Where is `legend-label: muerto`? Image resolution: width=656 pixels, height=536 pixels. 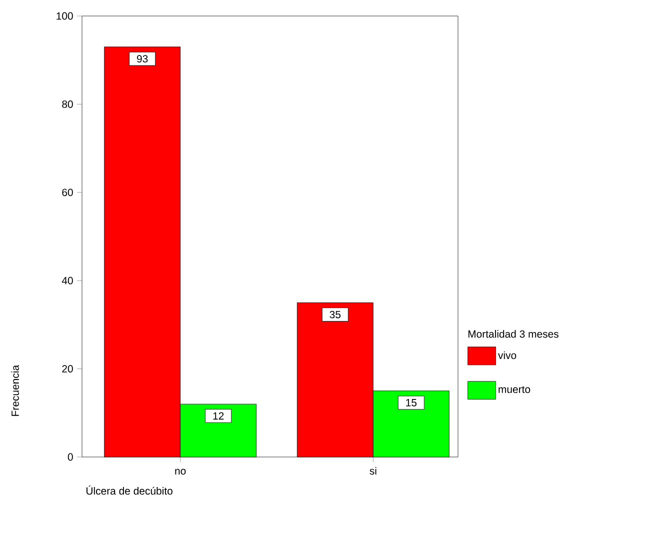
legend-label: muerto is located at coordinates (514, 390).